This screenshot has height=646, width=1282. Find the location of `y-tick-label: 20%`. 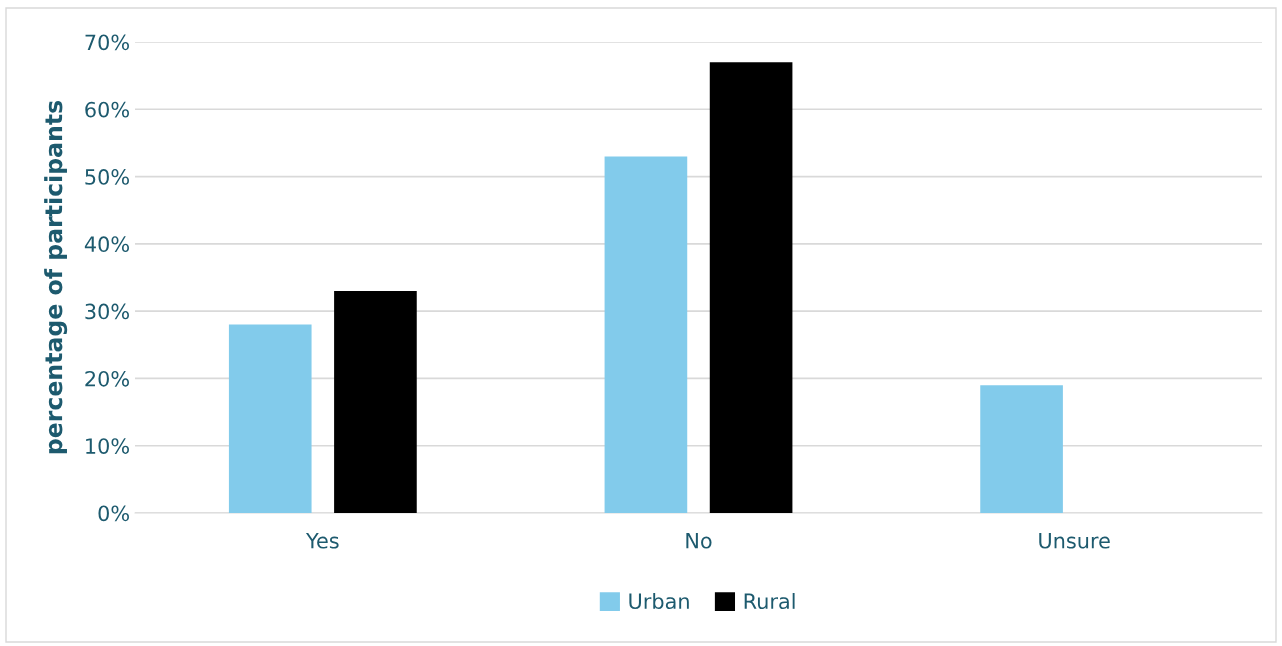

y-tick-label: 20% is located at coordinates (107, 378).